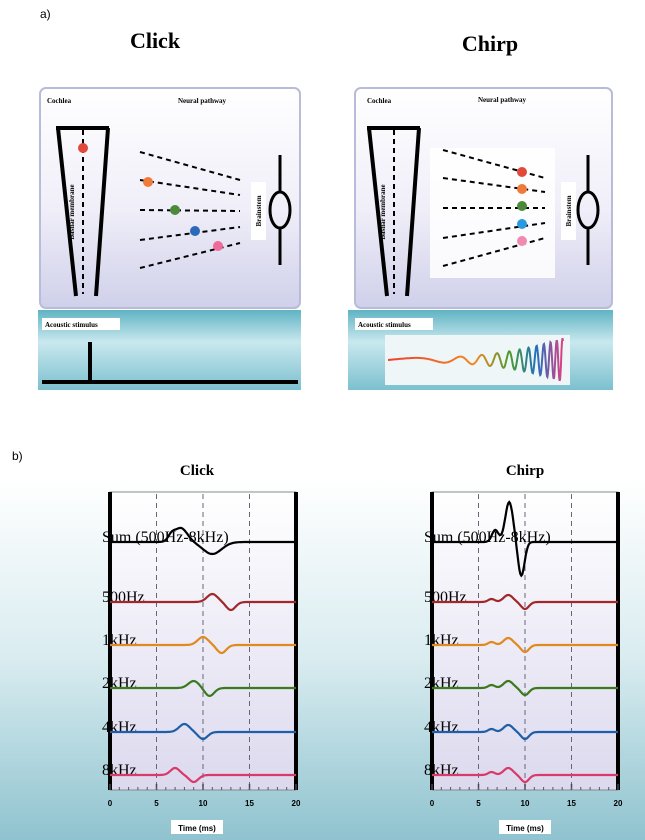 The height and width of the screenshot is (840, 645). What do you see at coordinates (525, 471) in the screenshot?
I see `plot-title: Chirp` at bounding box center [525, 471].